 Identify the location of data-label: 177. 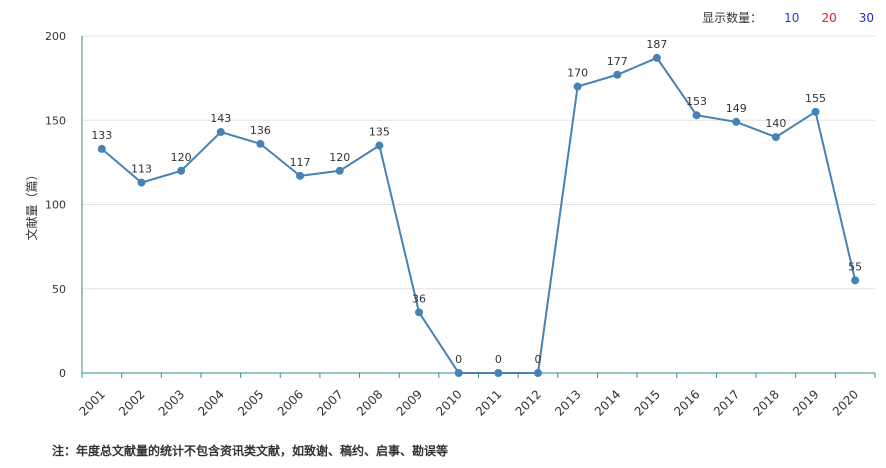
(617, 61).